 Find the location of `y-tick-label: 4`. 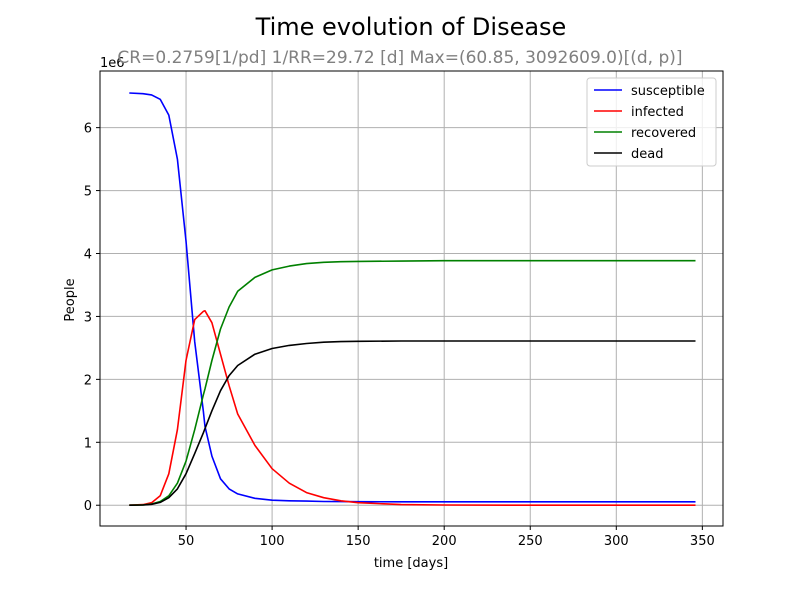

y-tick-label: 4 is located at coordinates (88, 255).